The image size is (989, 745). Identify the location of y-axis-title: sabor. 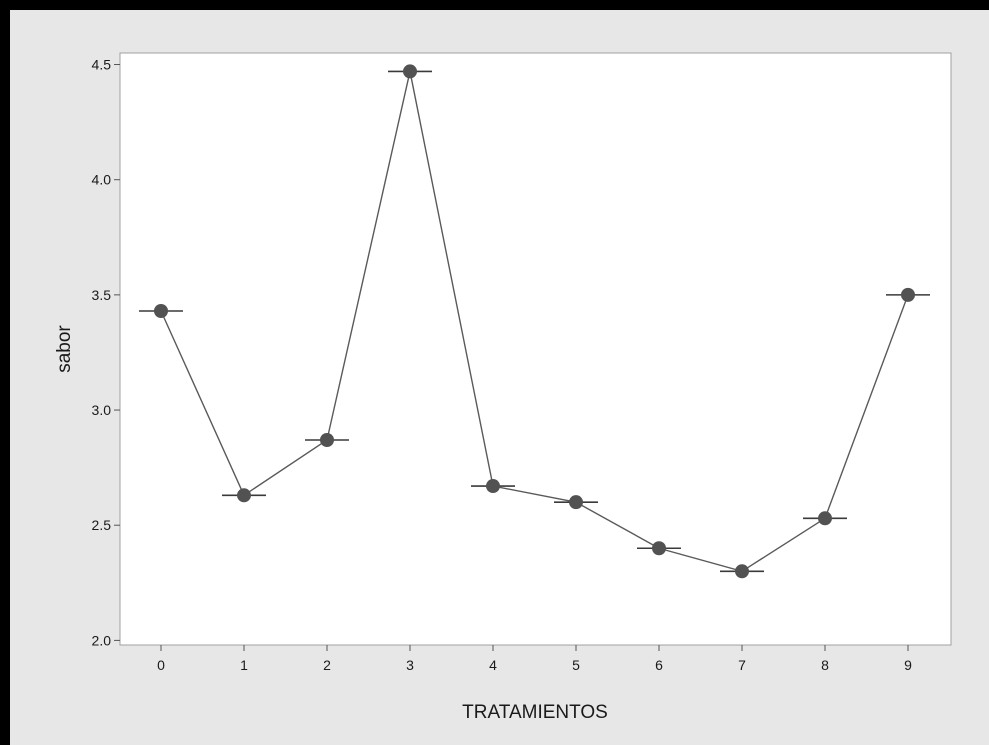
(64, 349).